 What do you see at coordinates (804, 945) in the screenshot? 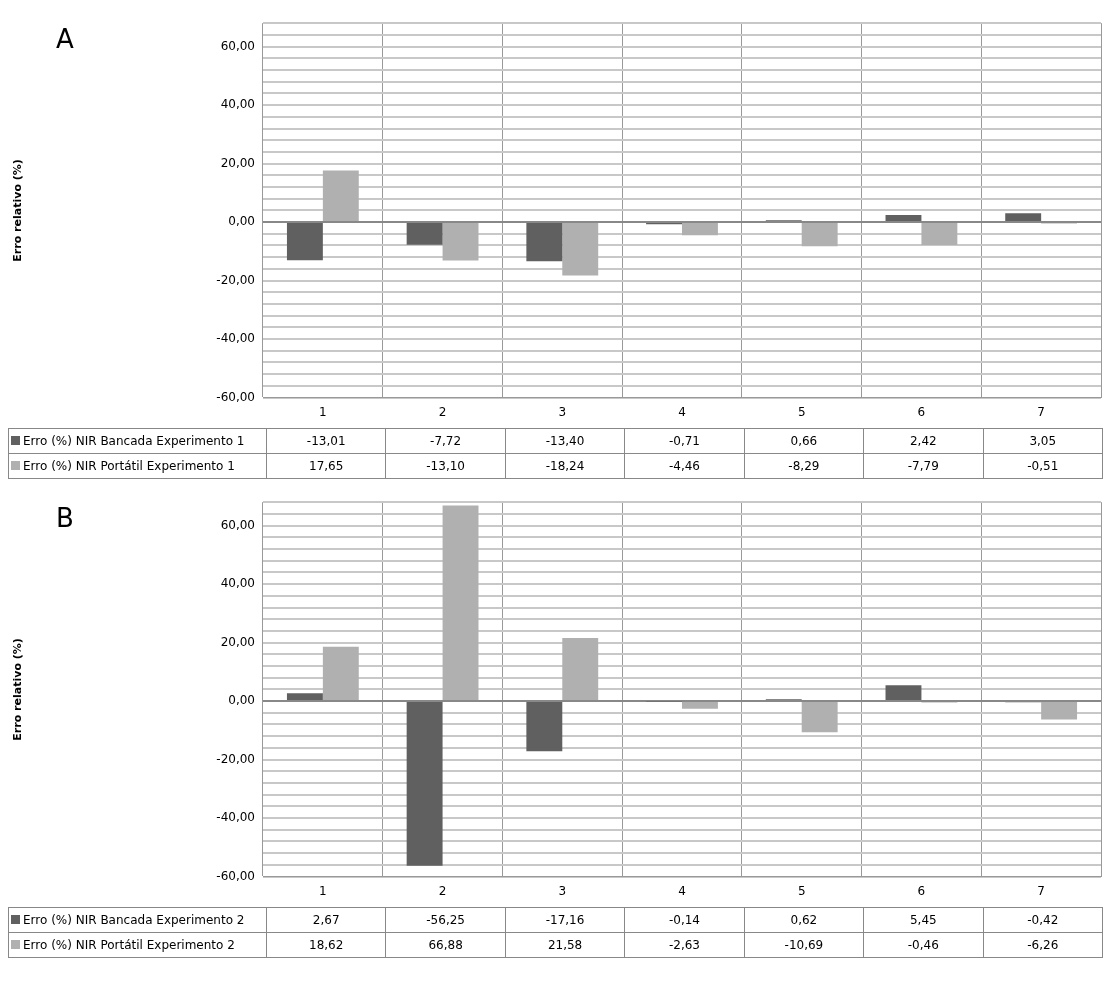
I see `data-label: -10,69` at bounding box center [804, 945].